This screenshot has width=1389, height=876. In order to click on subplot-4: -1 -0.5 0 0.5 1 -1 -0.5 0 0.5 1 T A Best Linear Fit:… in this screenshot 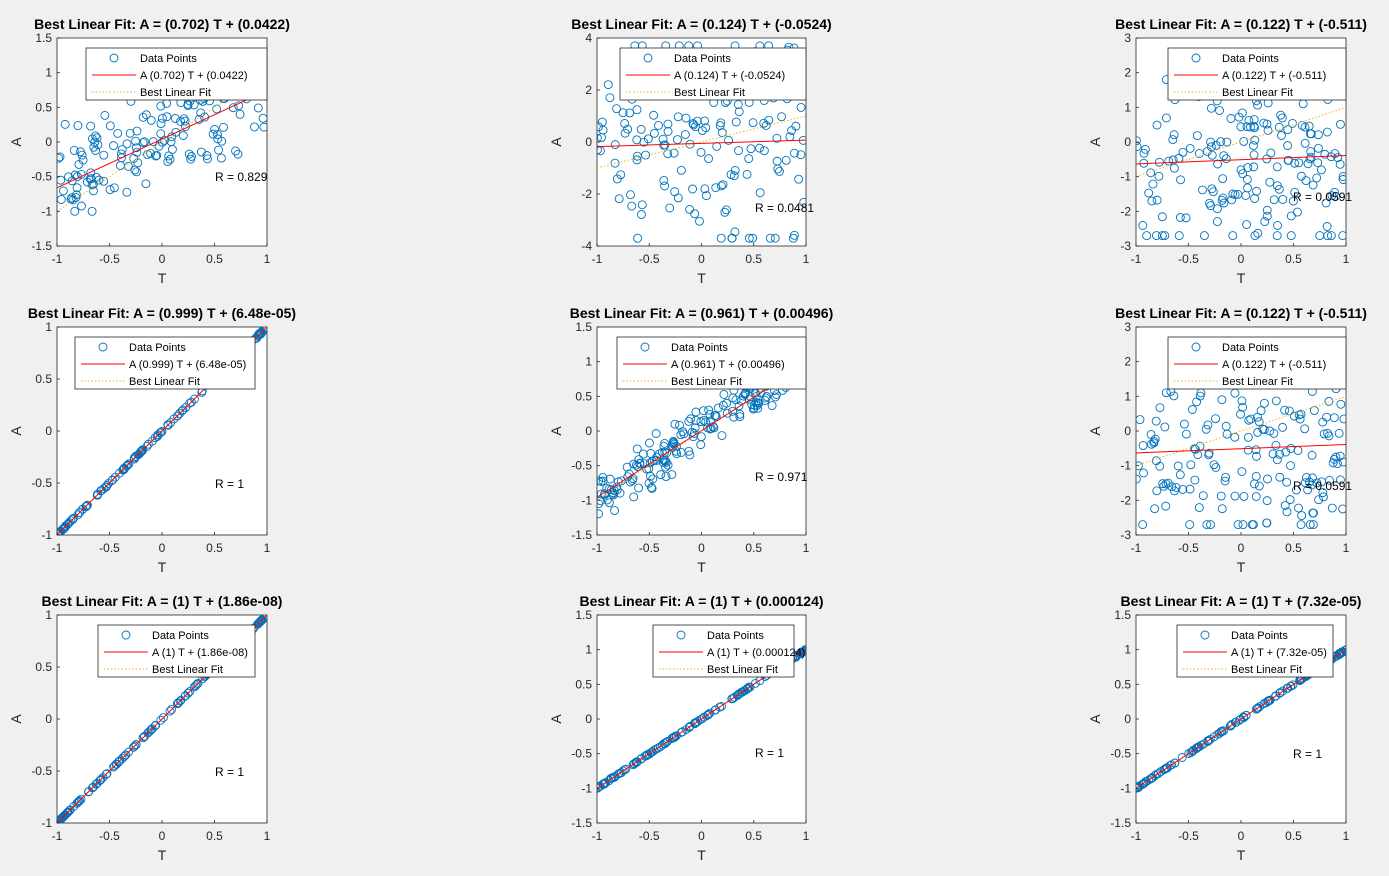, I will do `click(152, 440)`.